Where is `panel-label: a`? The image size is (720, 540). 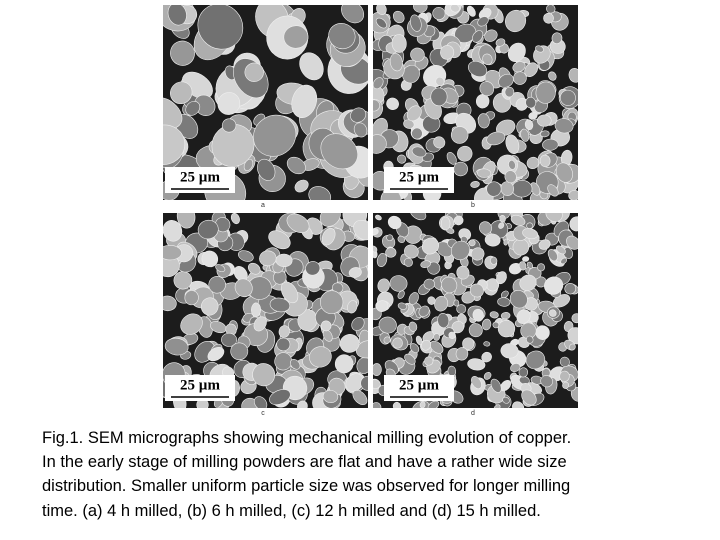
panel-label: a is located at coordinates (263, 205).